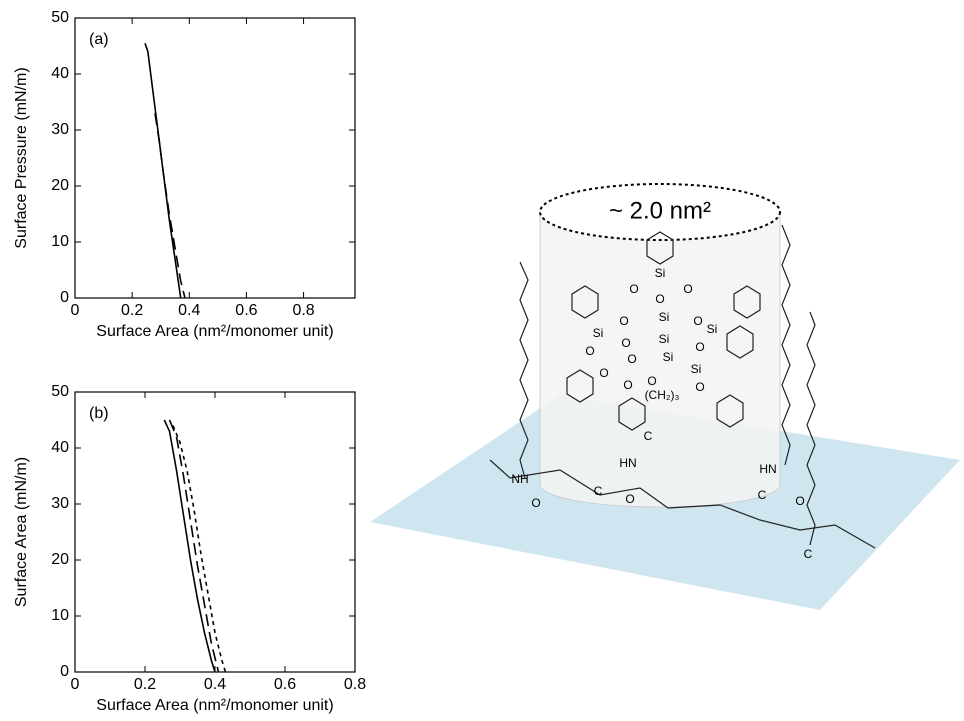  I want to click on cylinder-top, so click(660, 212).